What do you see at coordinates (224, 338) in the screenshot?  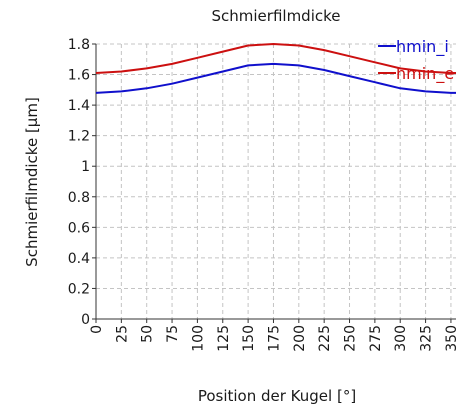 I see `x-tick-label: 125` at bounding box center [224, 338].